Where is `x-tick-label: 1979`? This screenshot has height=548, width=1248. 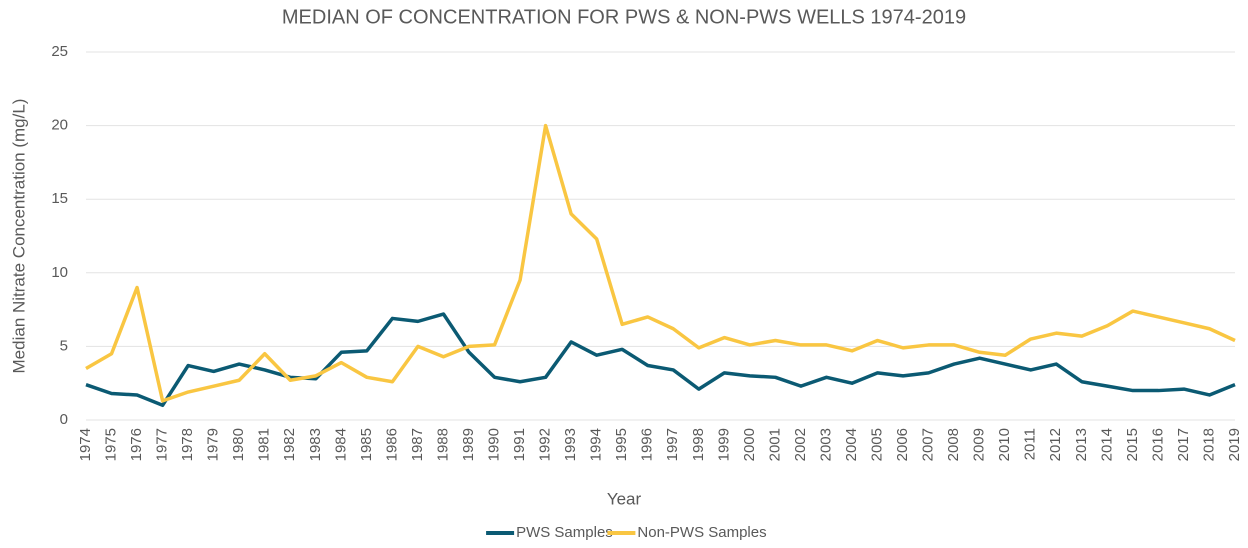
x-tick-label: 1979 is located at coordinates (213, 444).